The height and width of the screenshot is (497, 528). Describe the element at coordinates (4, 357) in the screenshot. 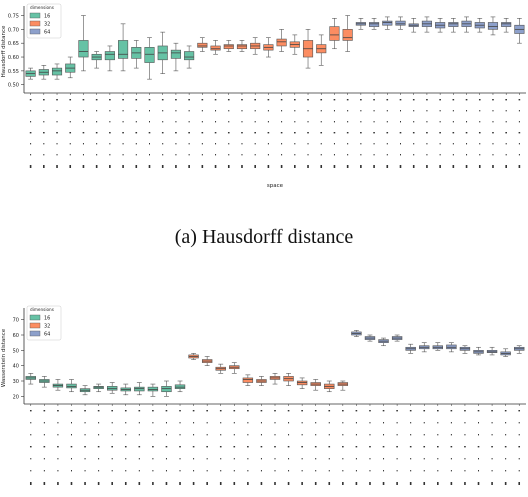

I see `y-axis-label: Wasserstein distance` at that location.